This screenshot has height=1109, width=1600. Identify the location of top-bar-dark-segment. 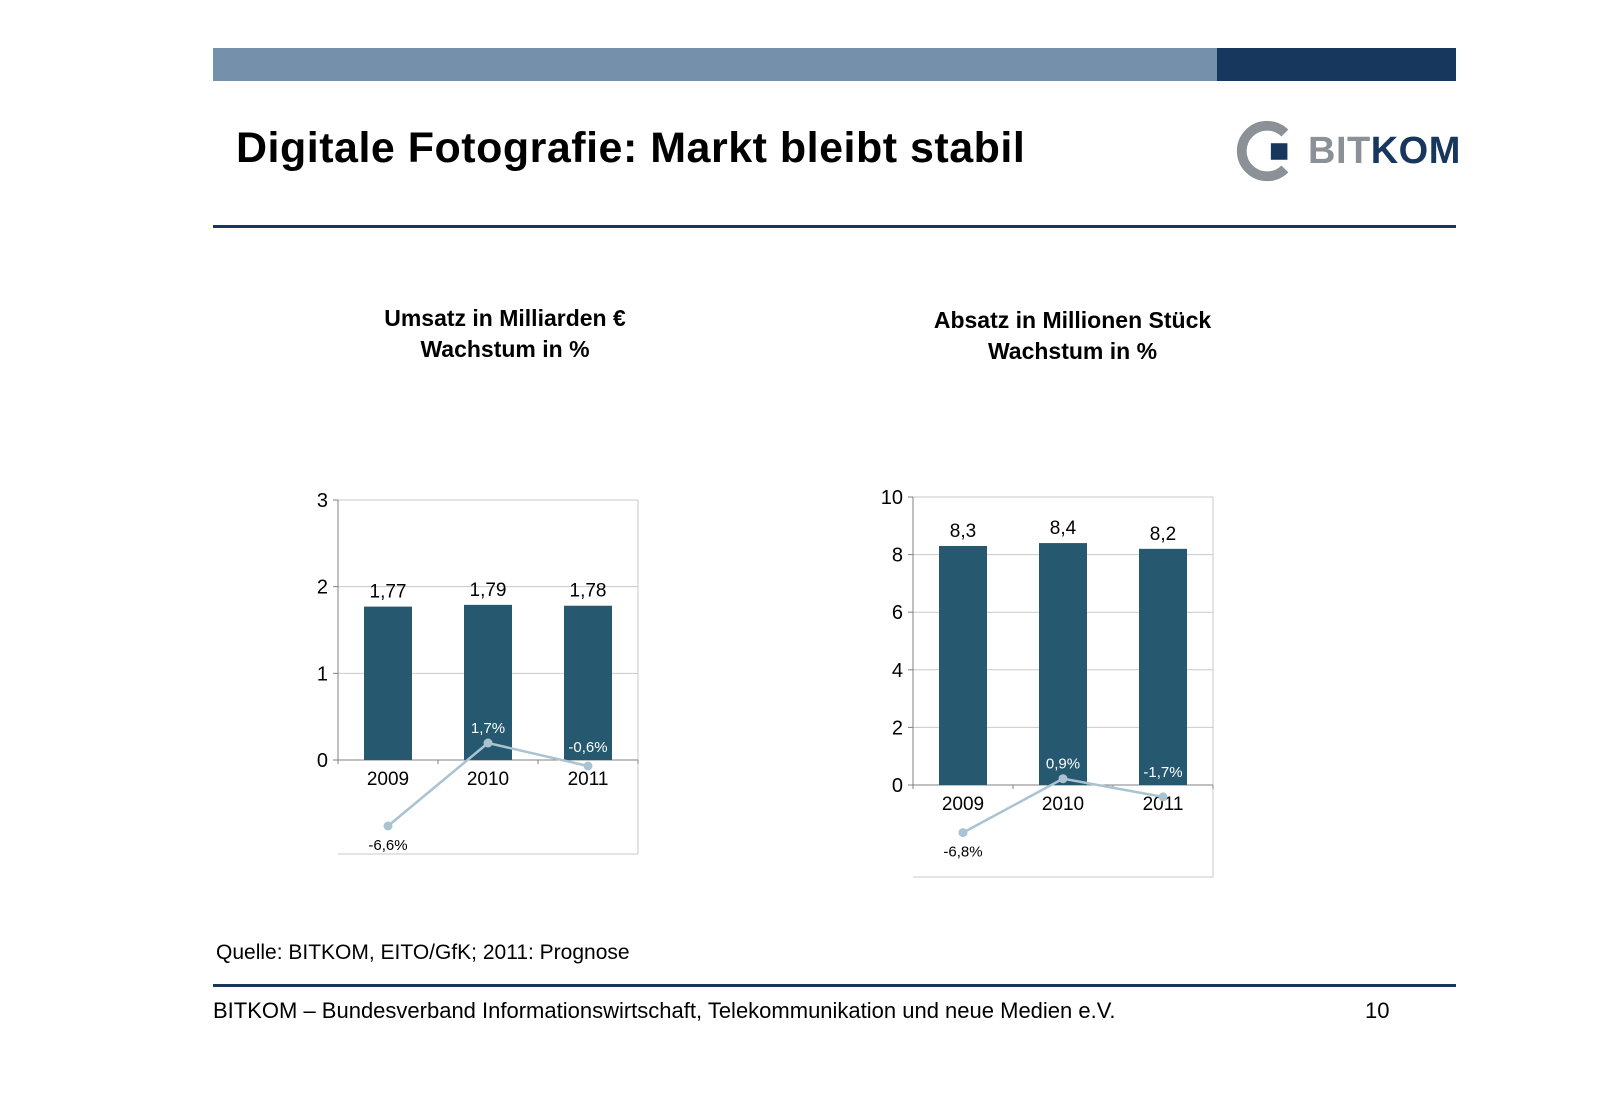
(1336, 64).